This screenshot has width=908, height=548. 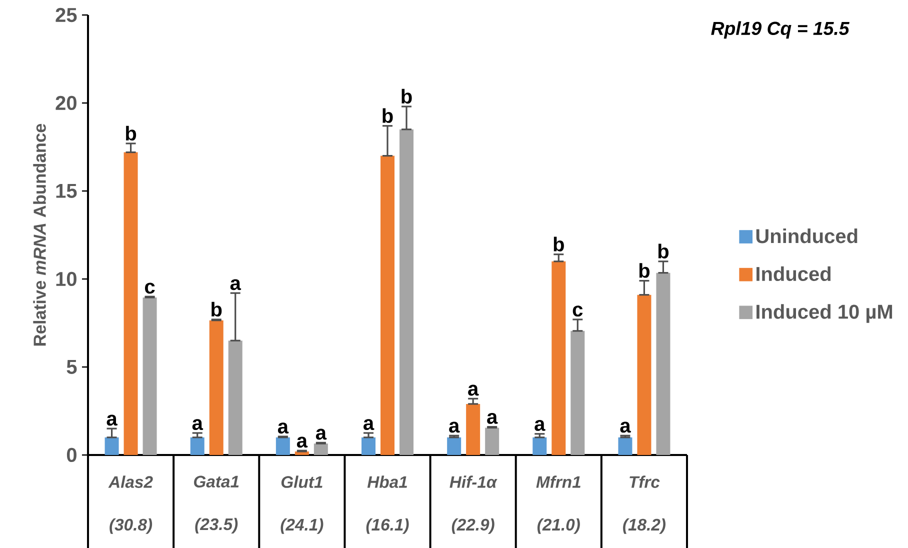 What do you see at coordinates (66, 191) in the screenshot?
I see `y-tick-label: 15` at bounding box center [66, 191].